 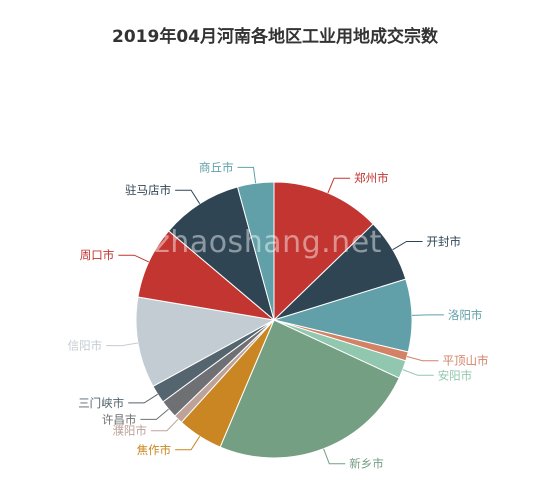 What do you see at coordinates (216, 167) in the screenshot?
I see `slice-label: 商丘市` at bounding box center [216, 167].